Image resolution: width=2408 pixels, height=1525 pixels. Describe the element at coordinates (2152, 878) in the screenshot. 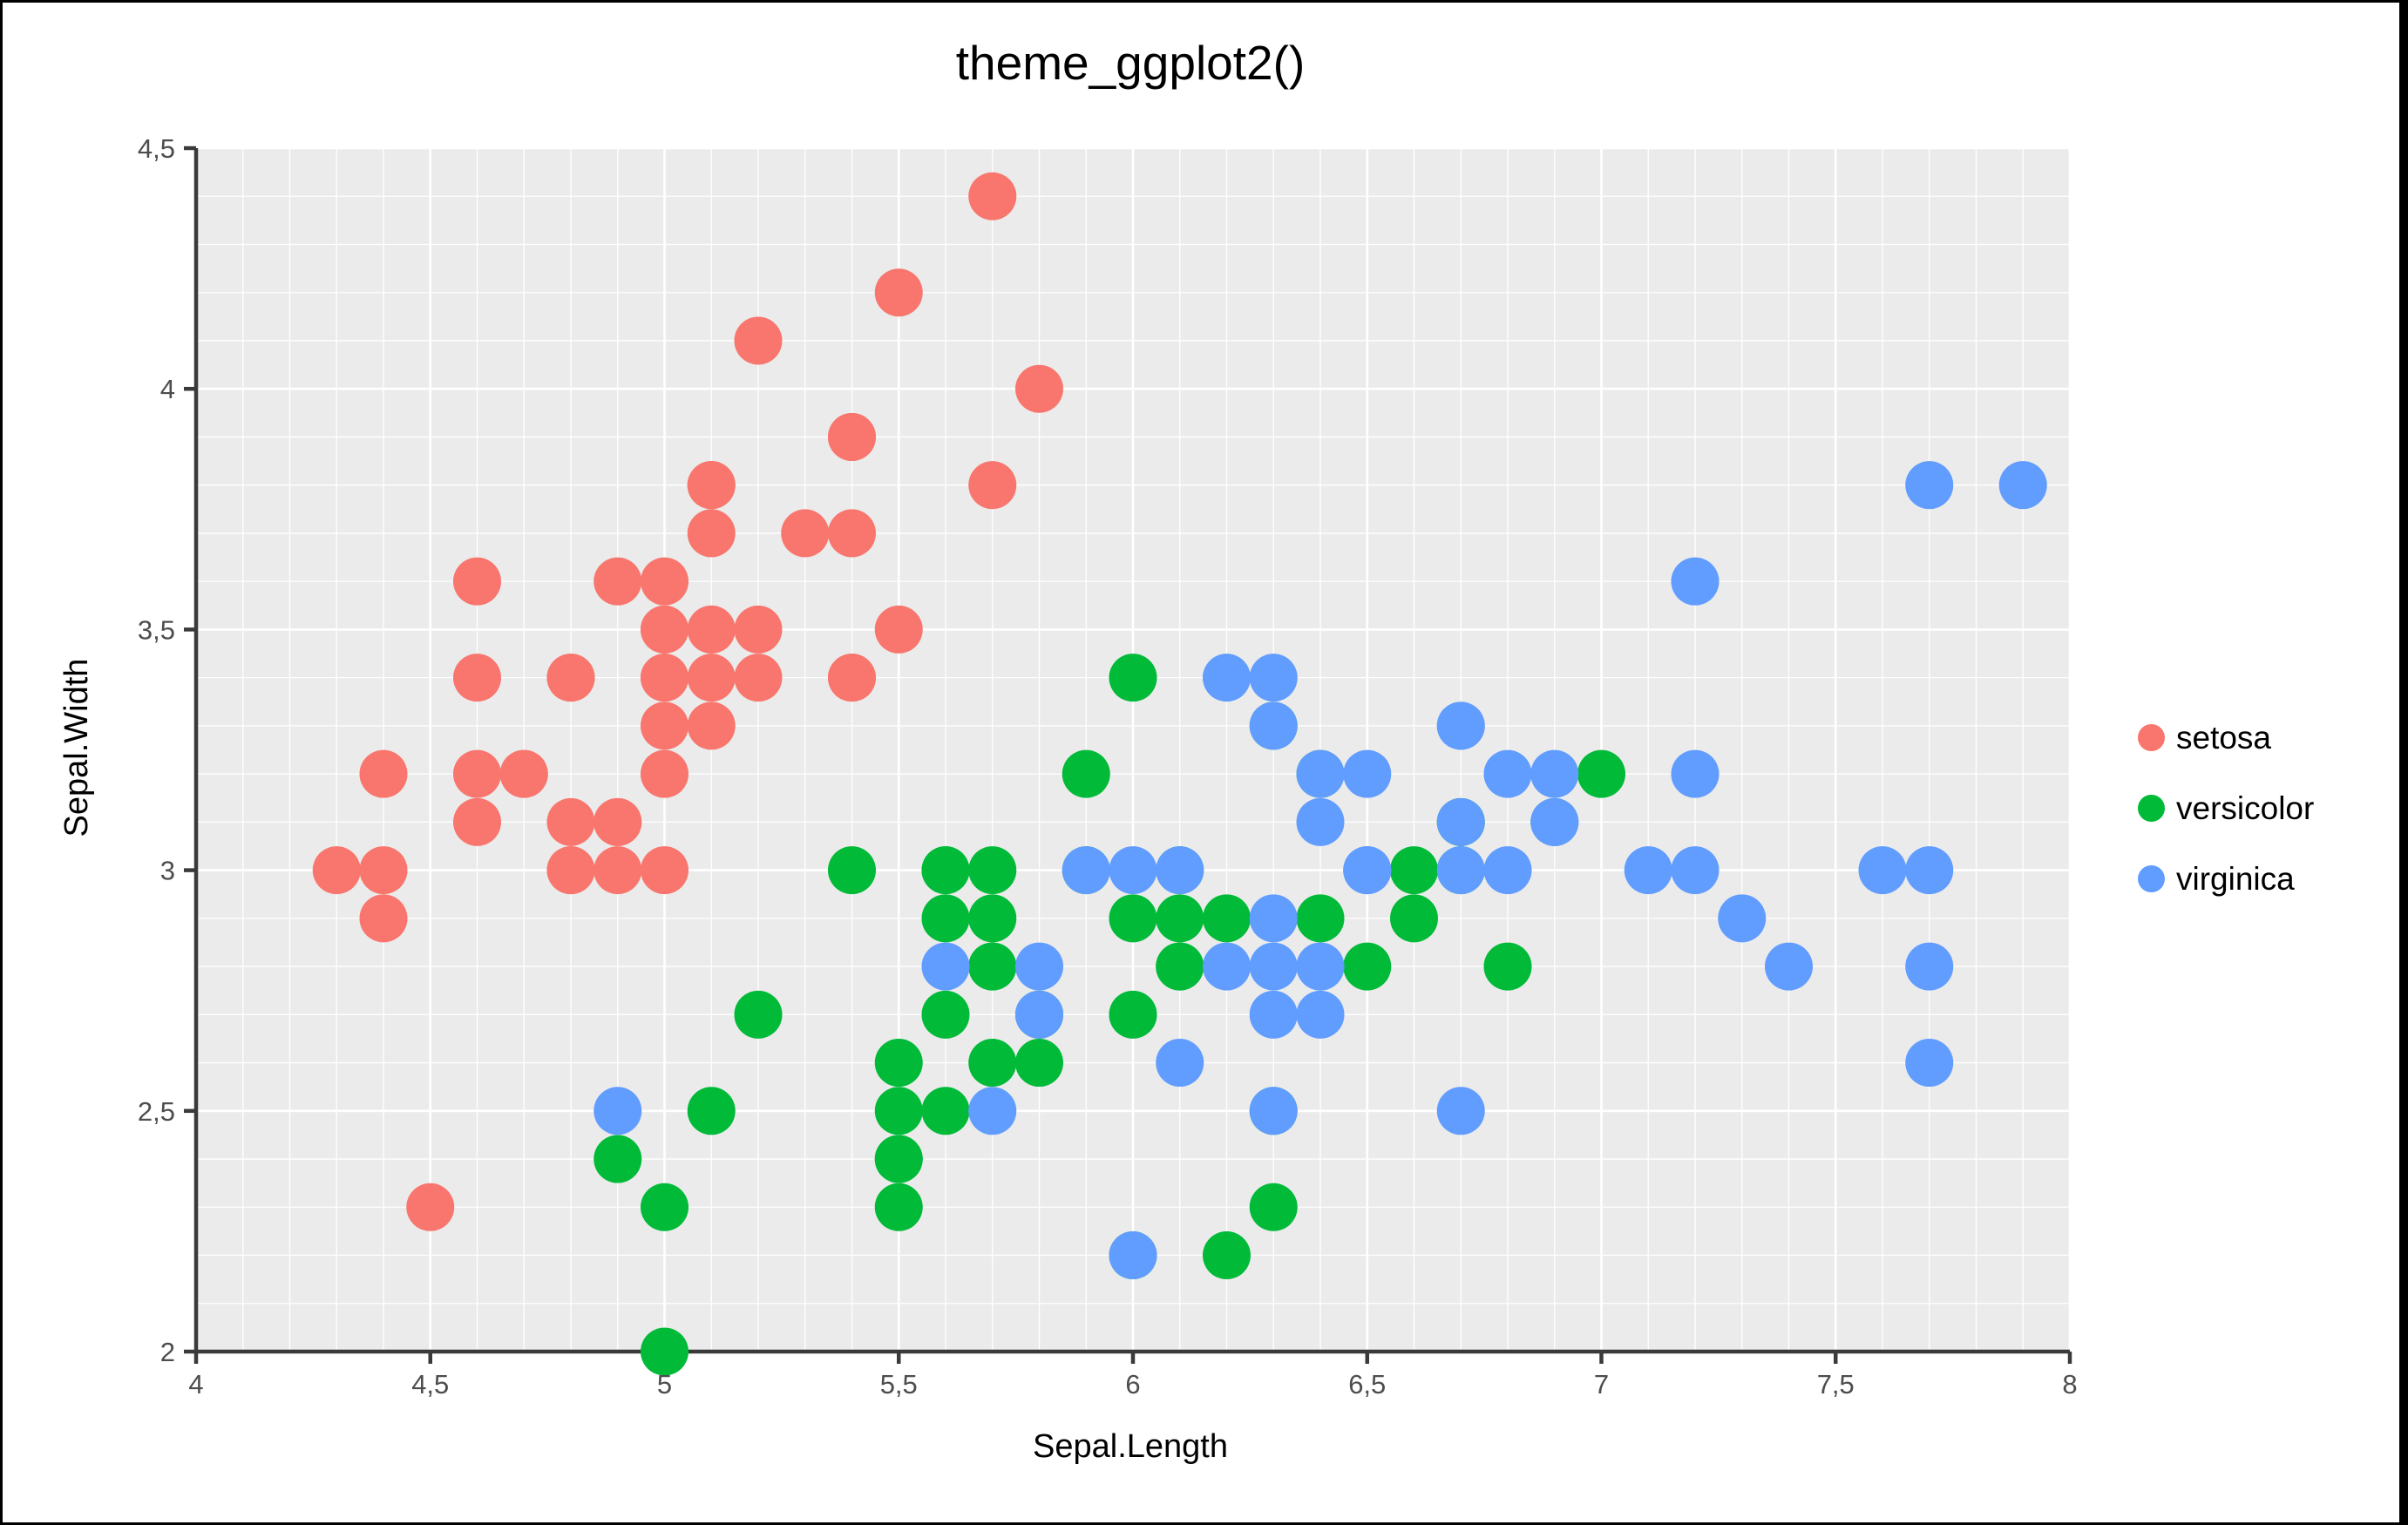

I see `legend-marker-virginica` at that location.